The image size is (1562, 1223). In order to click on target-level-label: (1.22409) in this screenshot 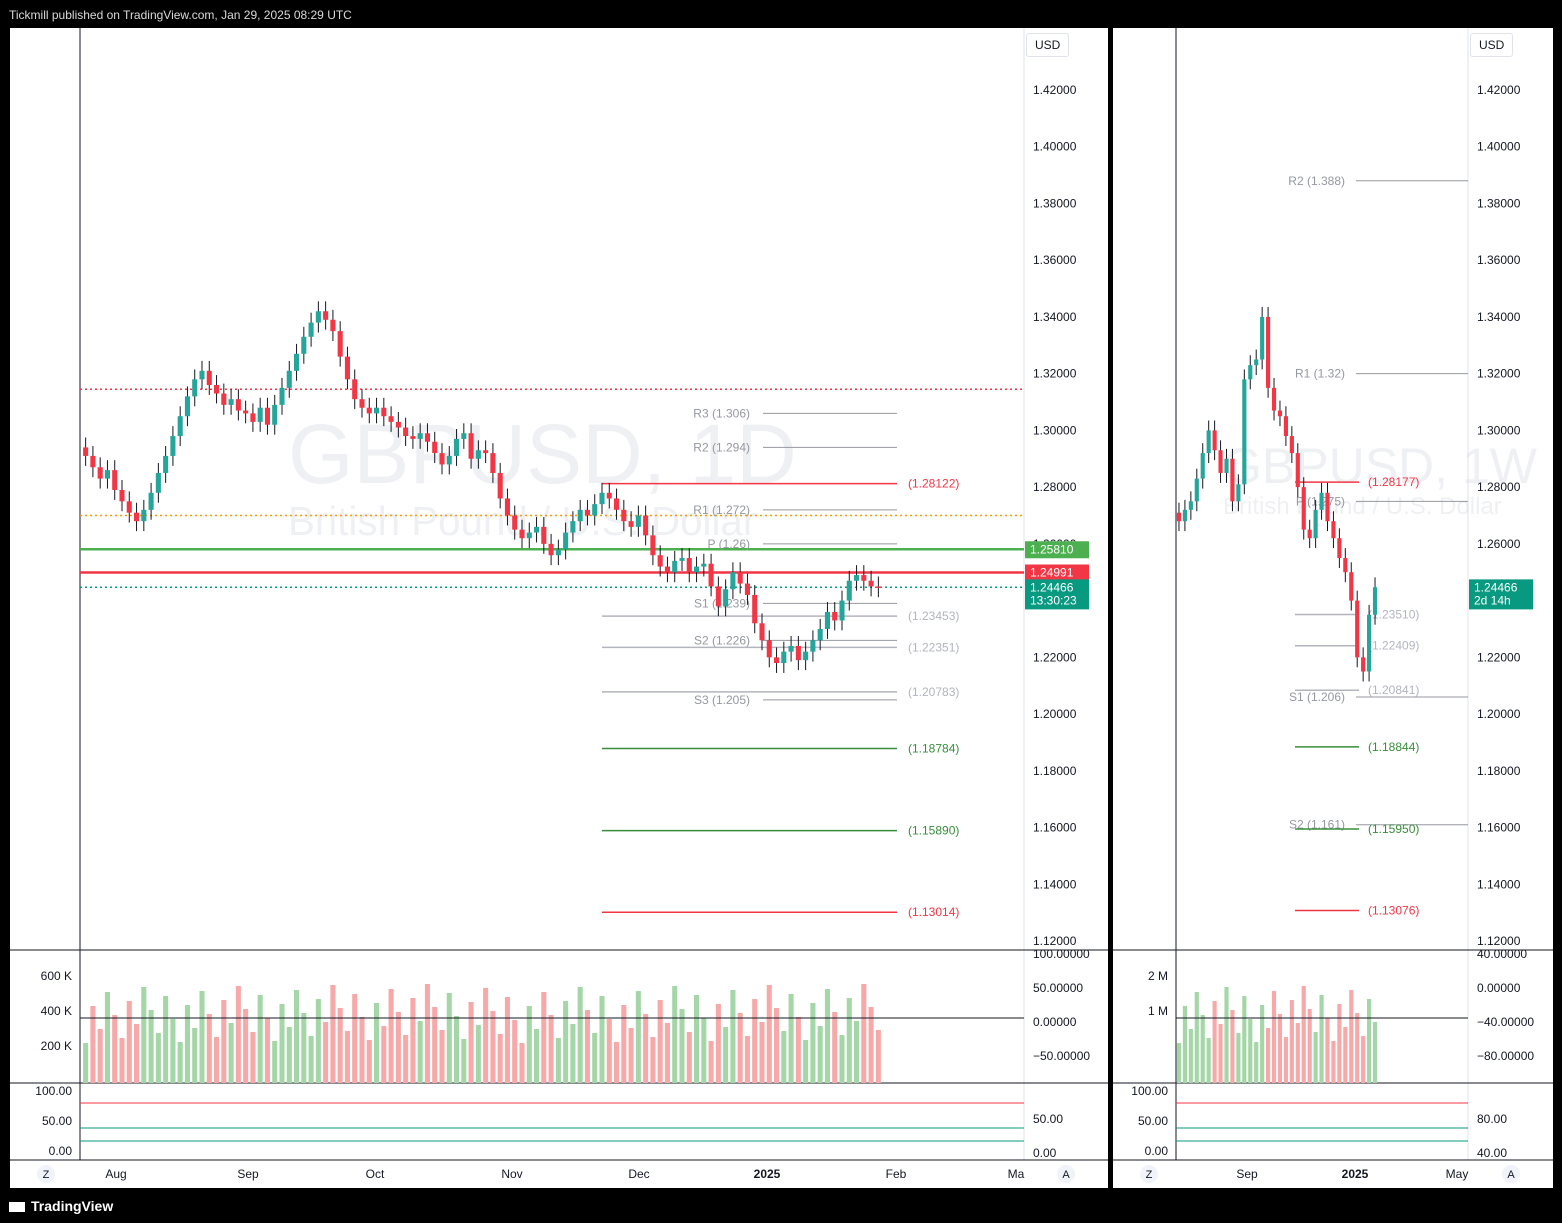, I will do `click(1393, 646)`.